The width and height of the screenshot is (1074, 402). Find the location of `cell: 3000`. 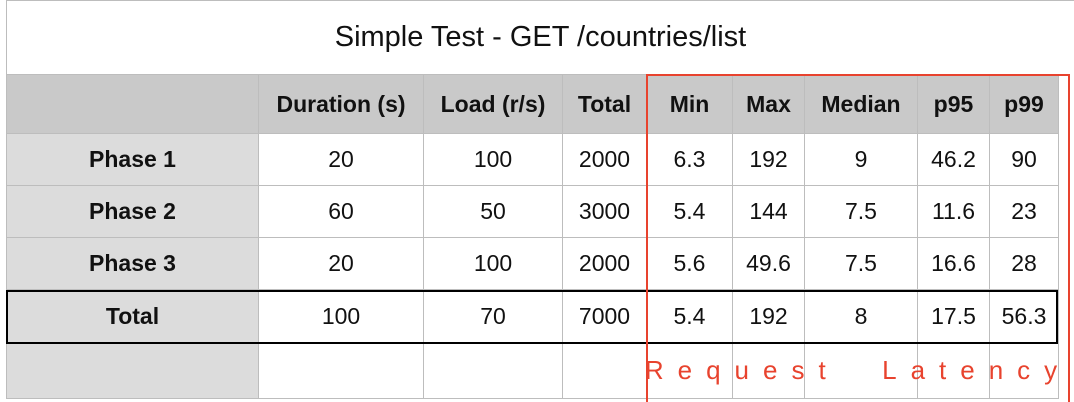

cell: 3000 is located at coordinates (604, 211).